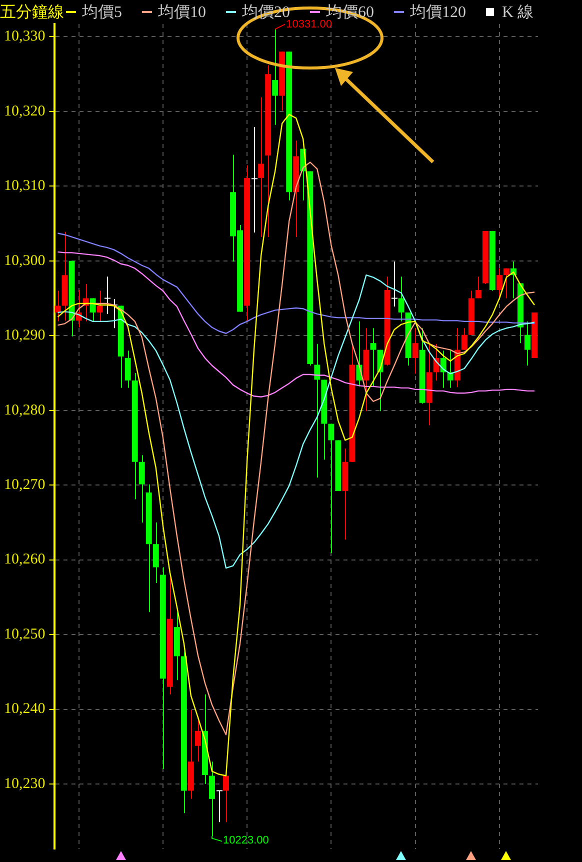 The image size is (582, 862). Describe the element at coordinates (25, 186) in the screenshot. I see `y-tick-label: 10,310` at that location.